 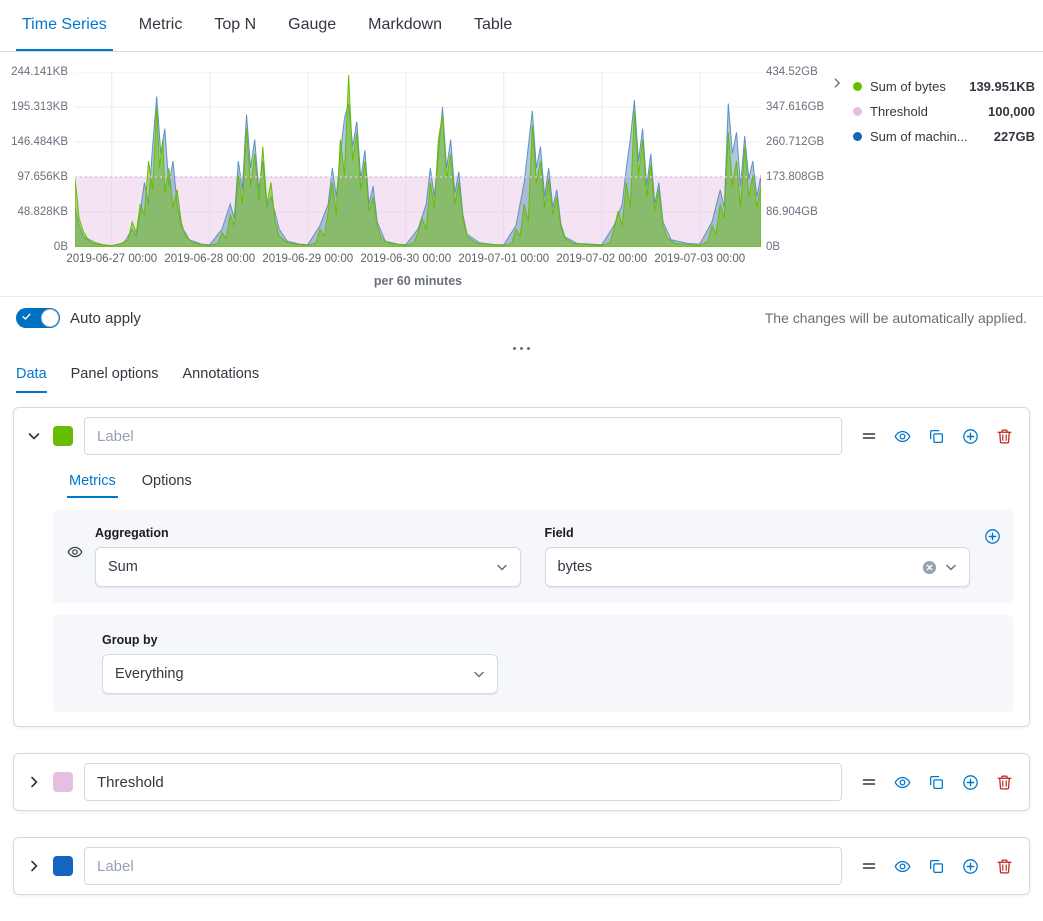 What do you see at coordinates (493, 24) in the screenshot?
I see `tab-table: Table` at bounding box center [493, 24].